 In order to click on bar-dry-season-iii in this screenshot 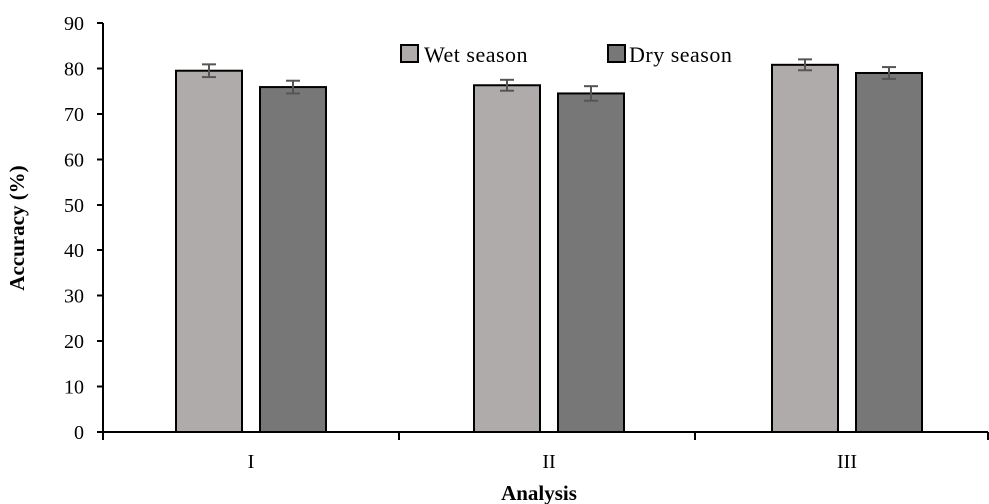, I will do `click(889, 252)`.